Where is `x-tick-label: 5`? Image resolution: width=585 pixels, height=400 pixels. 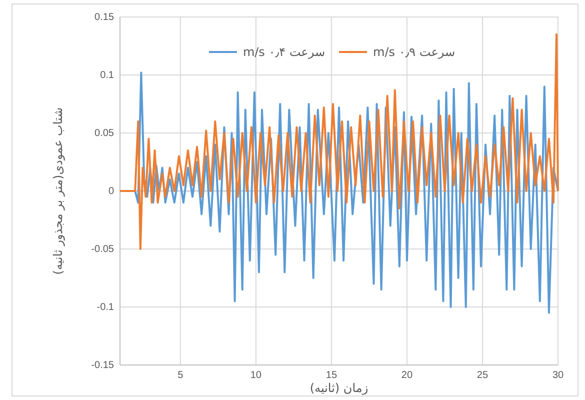
x-tick-label: 5 is located at coordinates (181, 376).